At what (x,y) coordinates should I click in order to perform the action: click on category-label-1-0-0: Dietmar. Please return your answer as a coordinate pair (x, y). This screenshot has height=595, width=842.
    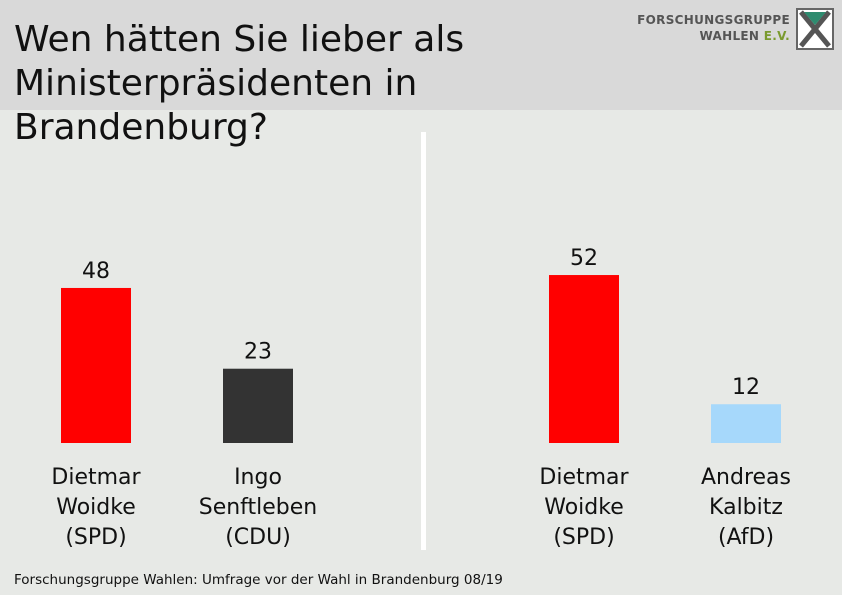
    Looking at the image, I should click on (584, 477).